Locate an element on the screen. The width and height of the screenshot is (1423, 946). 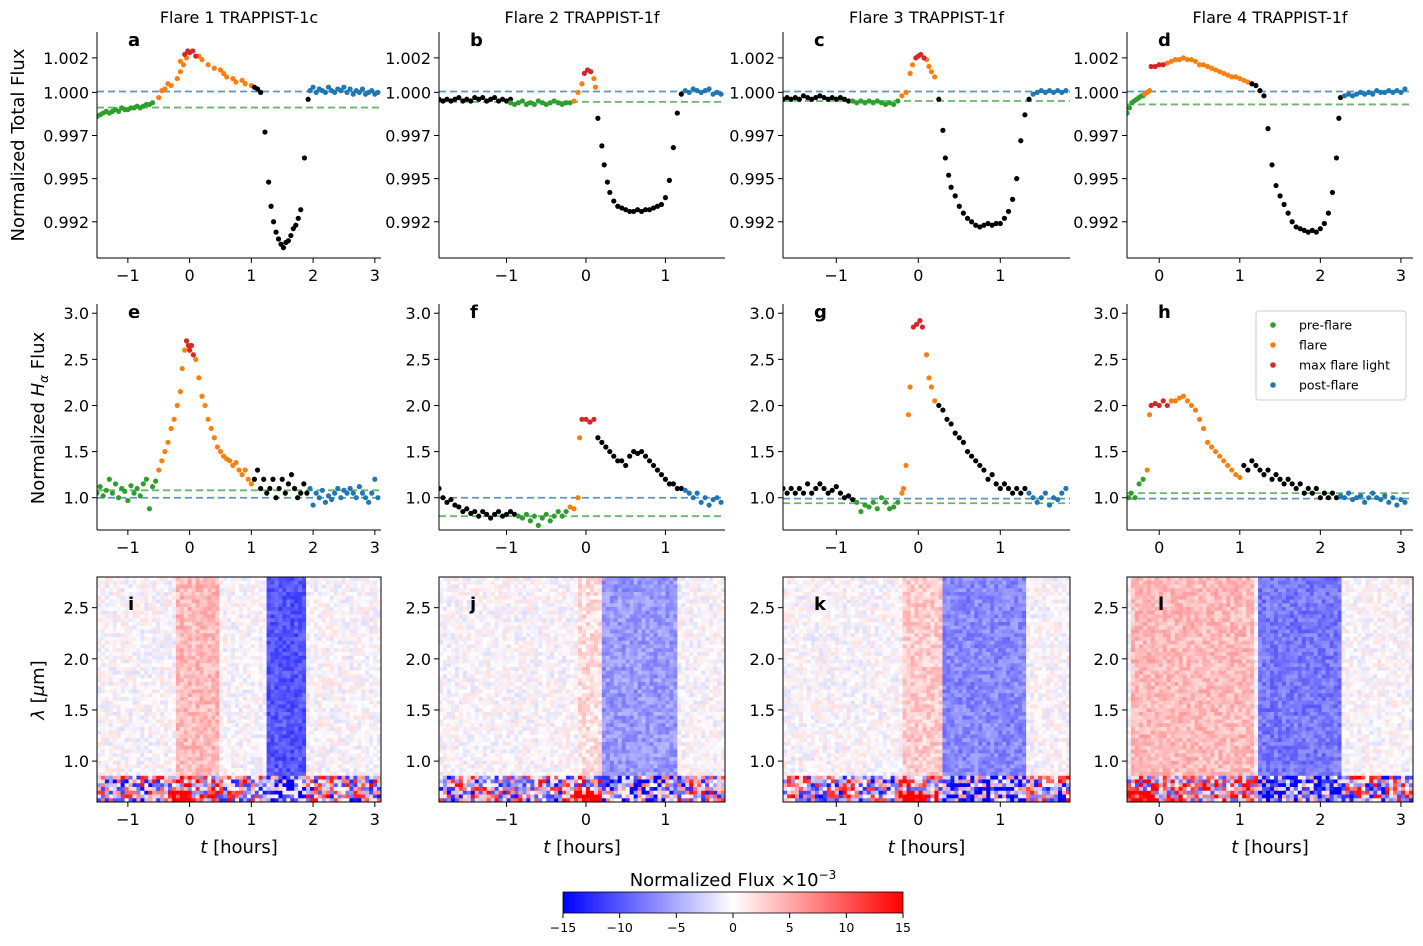
x-tick-label: 0 is located at coordinates (918, 275).